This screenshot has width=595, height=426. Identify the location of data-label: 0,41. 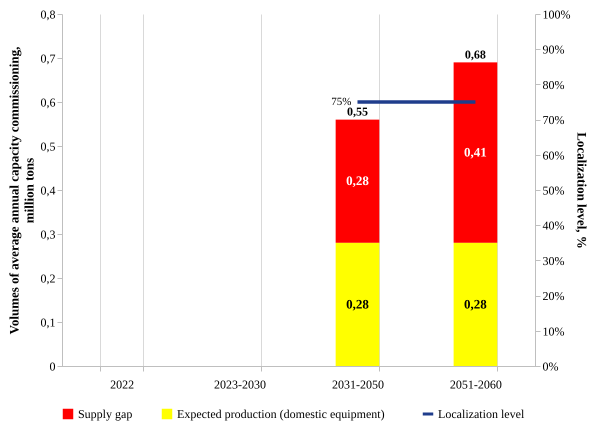
(475, 152).